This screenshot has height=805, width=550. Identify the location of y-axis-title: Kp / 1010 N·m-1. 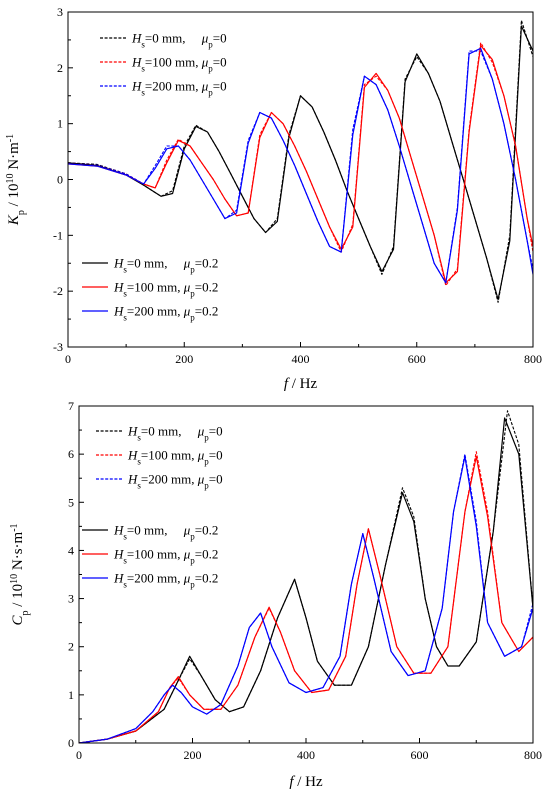
(16, 180).